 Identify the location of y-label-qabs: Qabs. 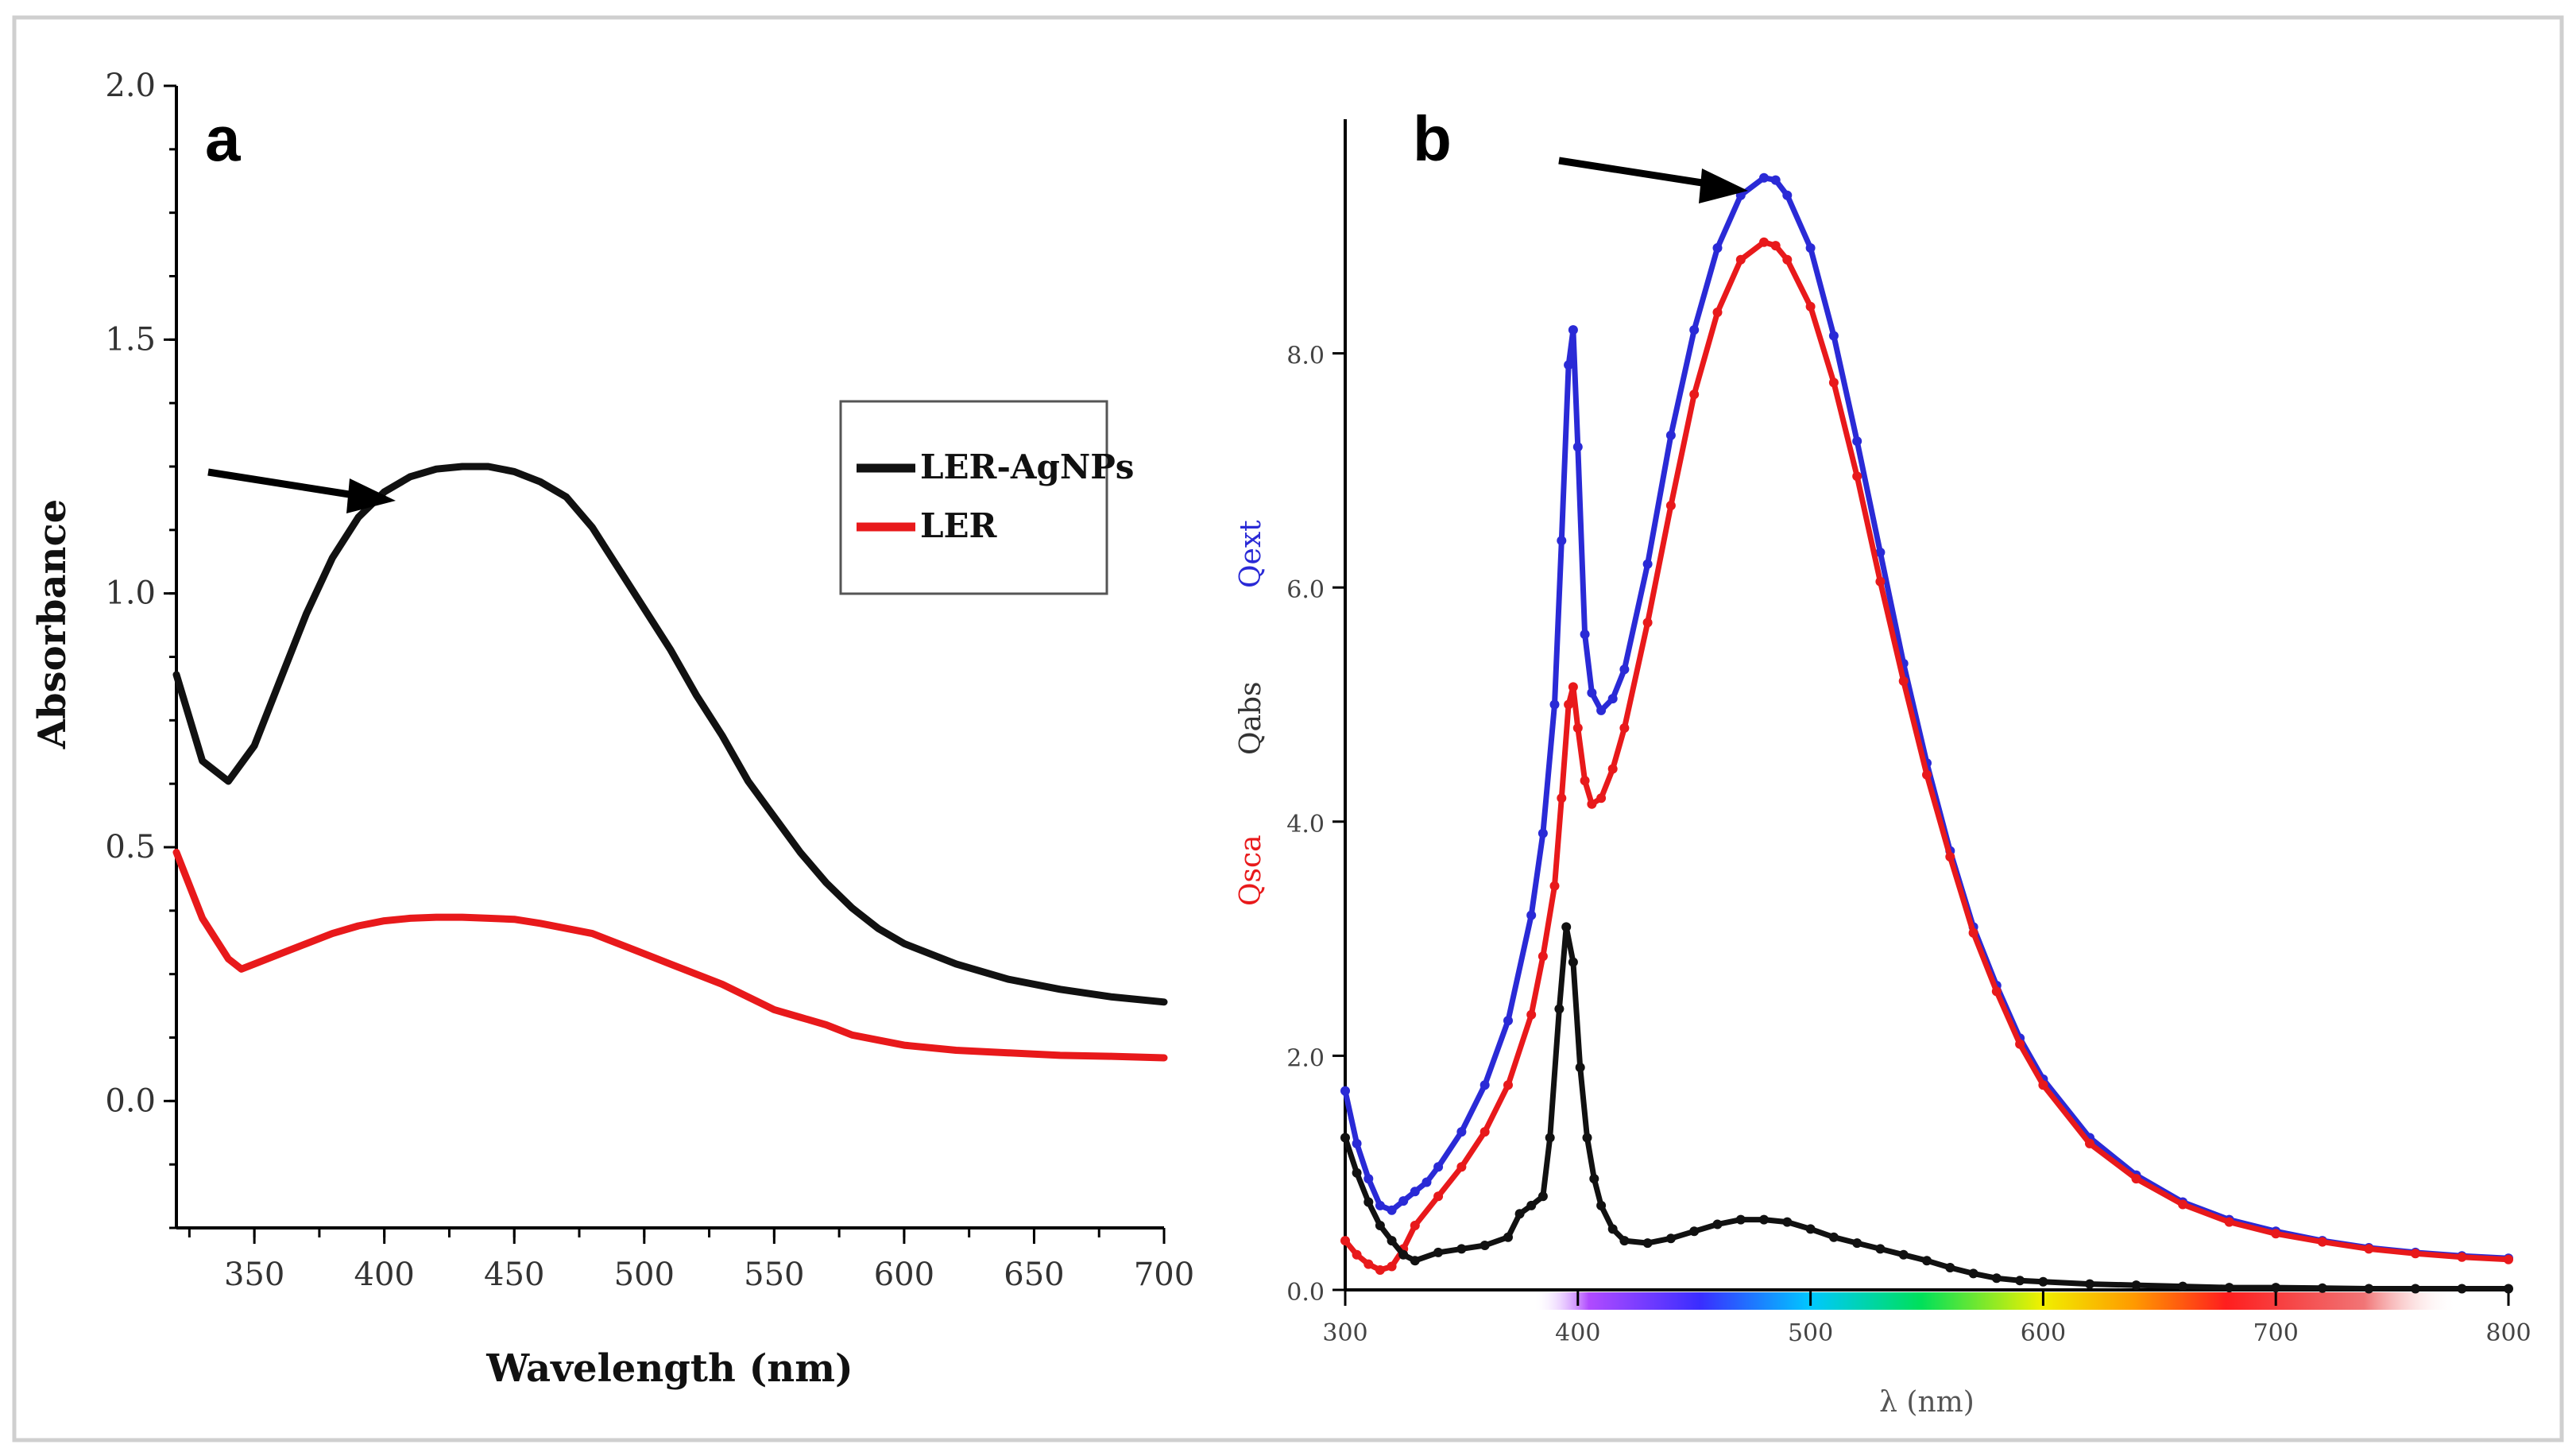
(1251, 719).